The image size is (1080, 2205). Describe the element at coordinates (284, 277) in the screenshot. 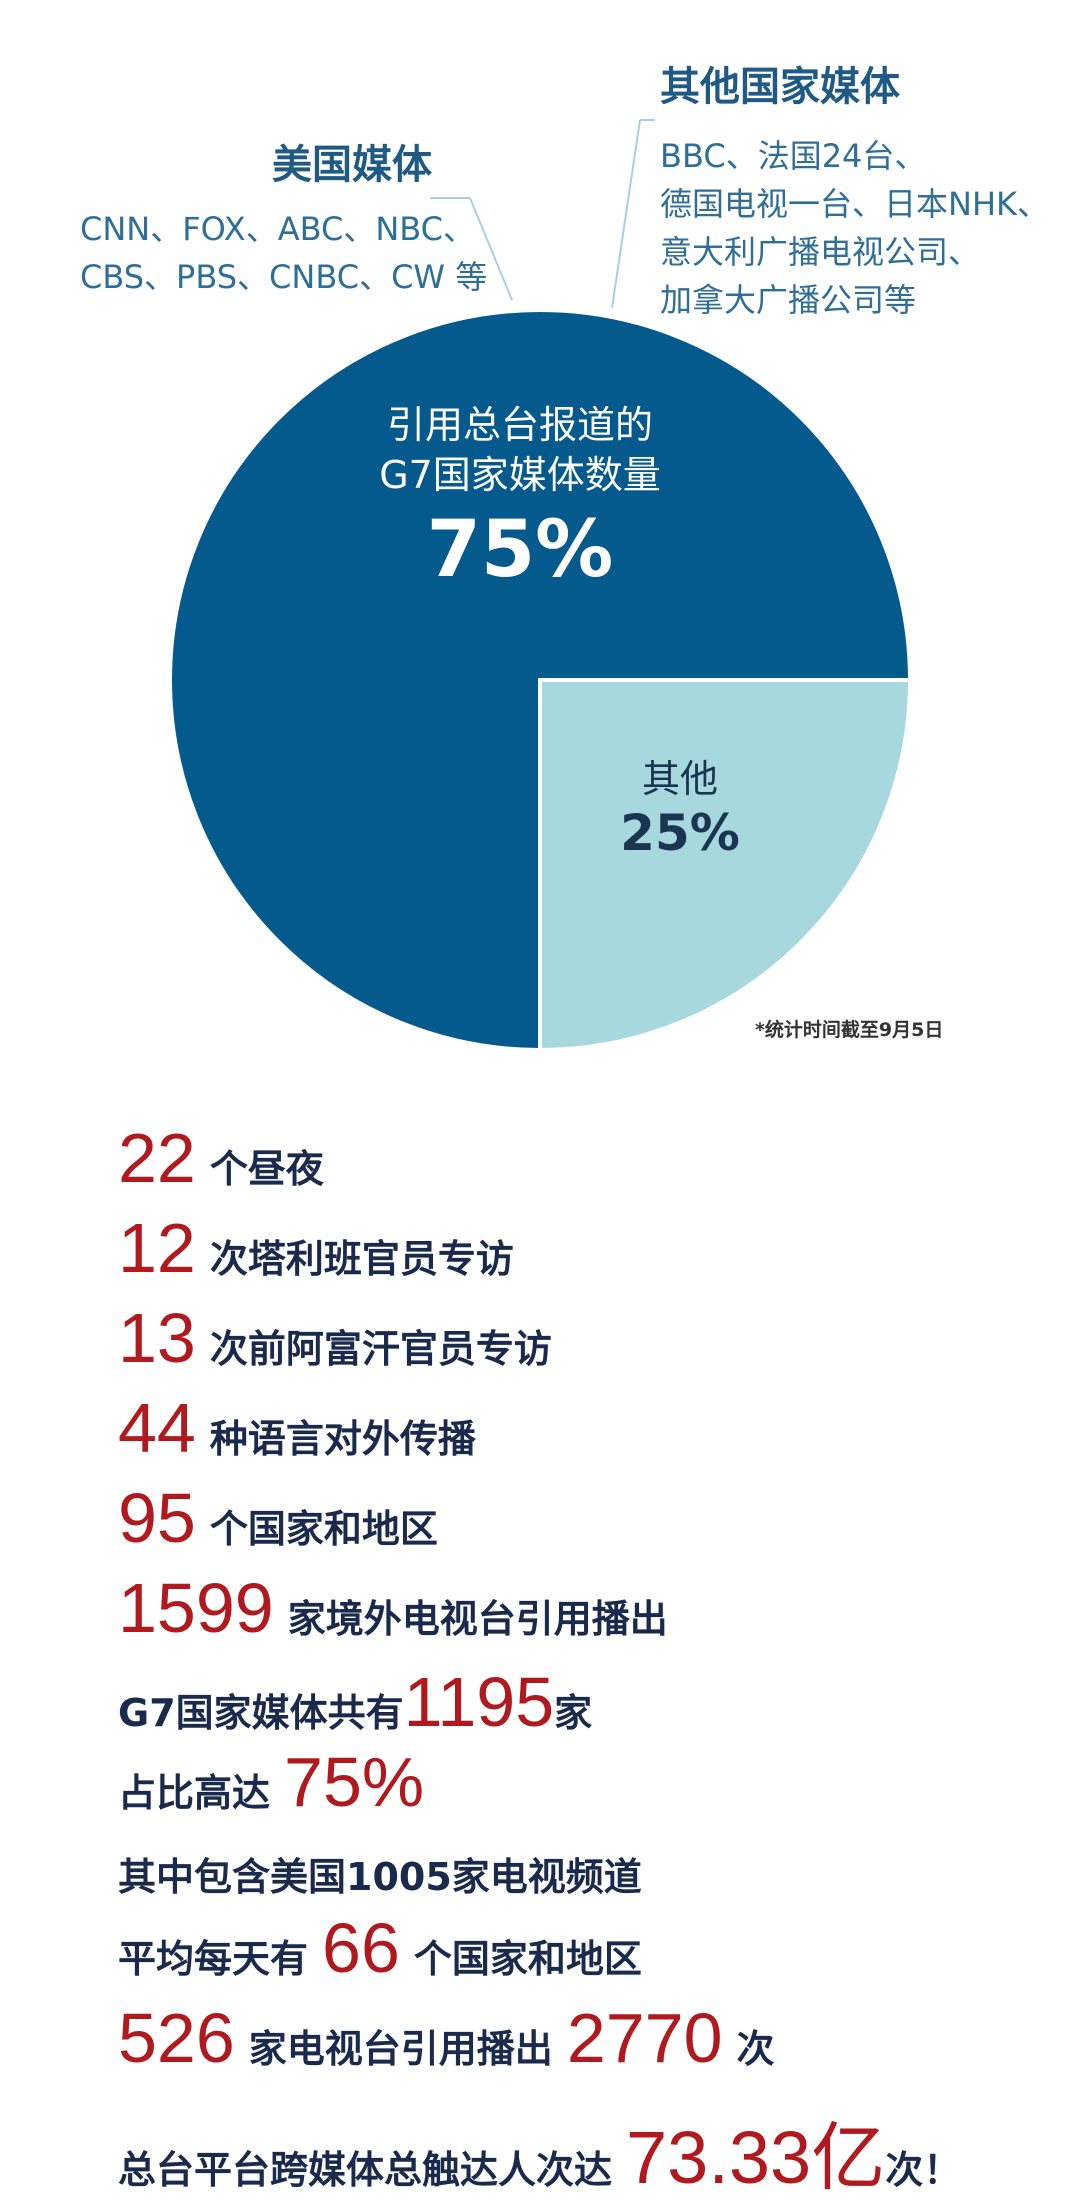

I see `us-media-line-2: CBS、PBS、CNBC、CW 等` at that location.